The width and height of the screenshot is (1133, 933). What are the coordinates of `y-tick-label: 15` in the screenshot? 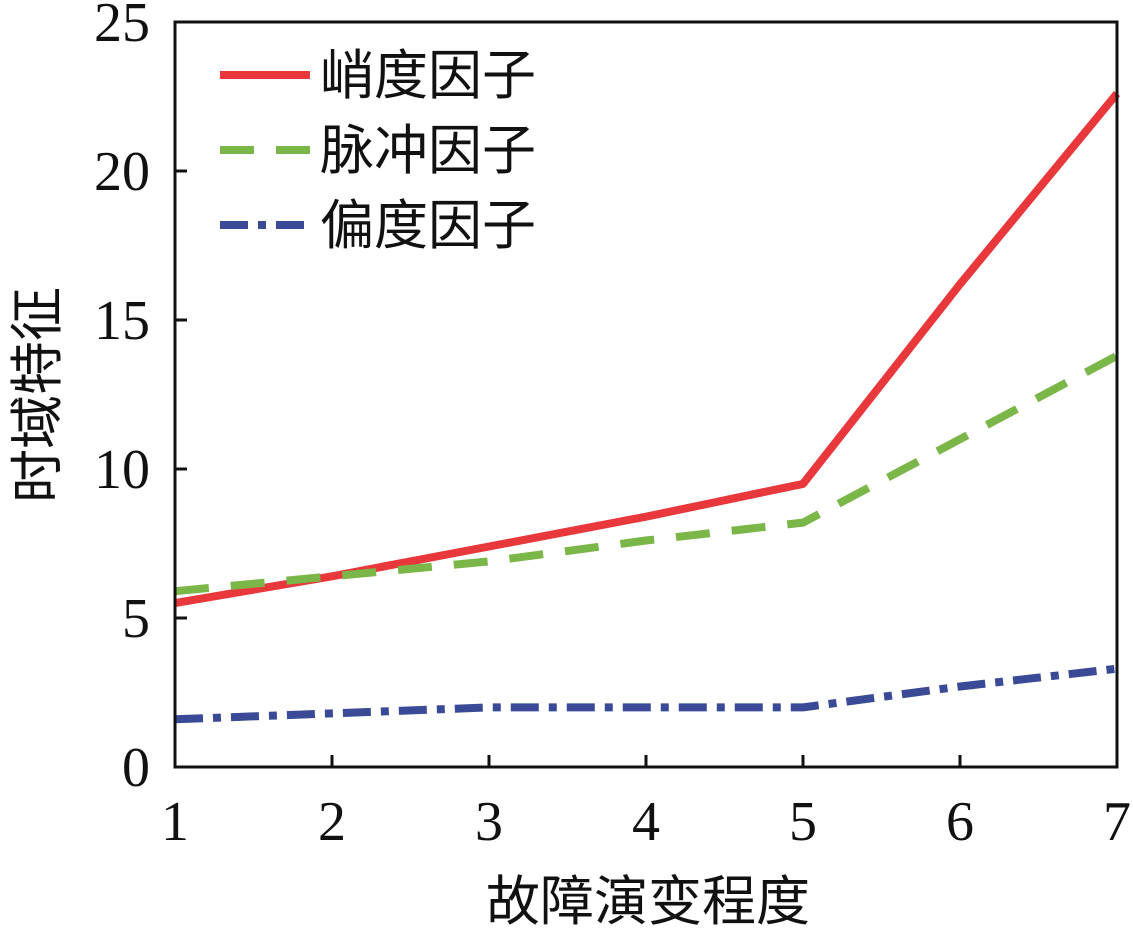 It's located at (122, 321).